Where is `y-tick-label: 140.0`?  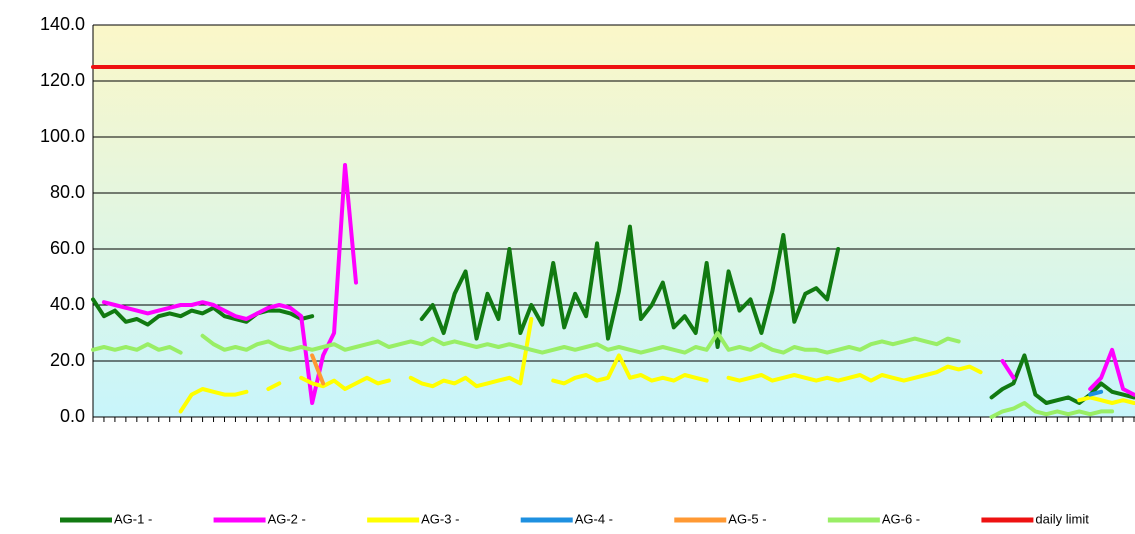
y-tick-label: 140.0 is located at coordinates (62, 24).